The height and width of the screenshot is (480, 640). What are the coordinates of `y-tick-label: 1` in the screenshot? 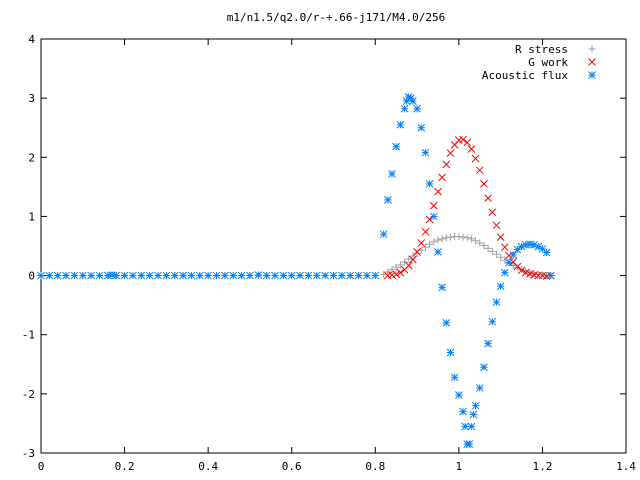 It's located at (31, 216).